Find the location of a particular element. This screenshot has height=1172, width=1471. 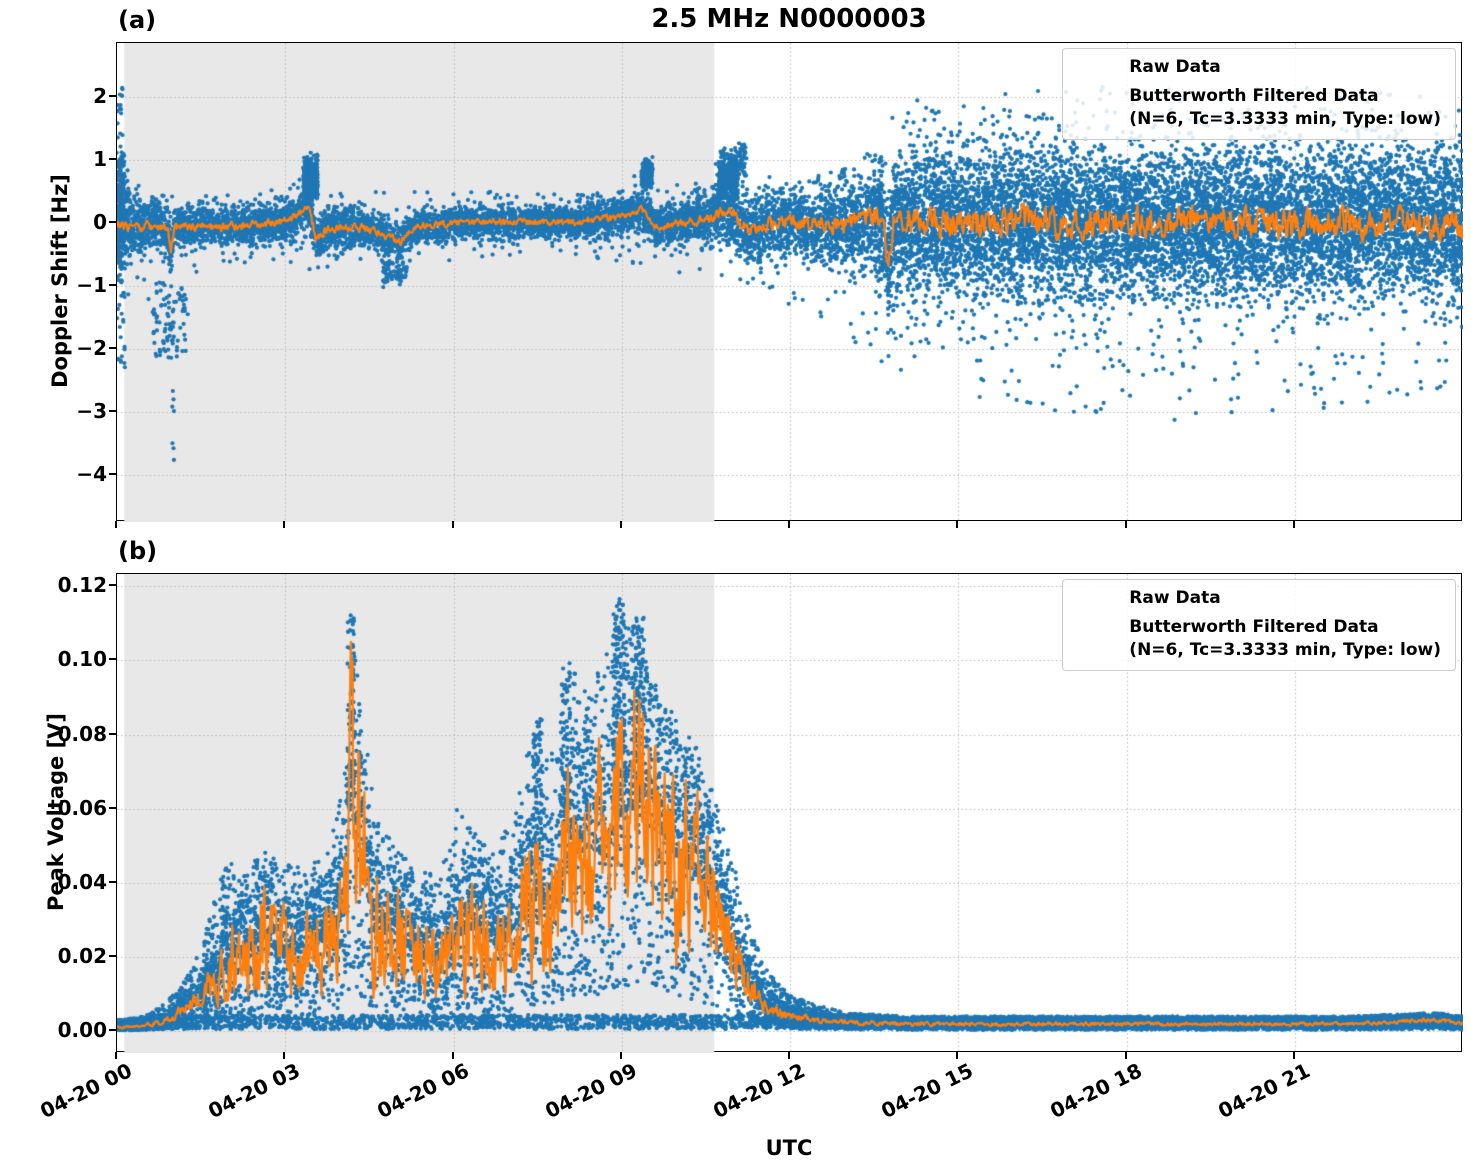

y-tick-label: −2 is located at coordinates (91, 347).